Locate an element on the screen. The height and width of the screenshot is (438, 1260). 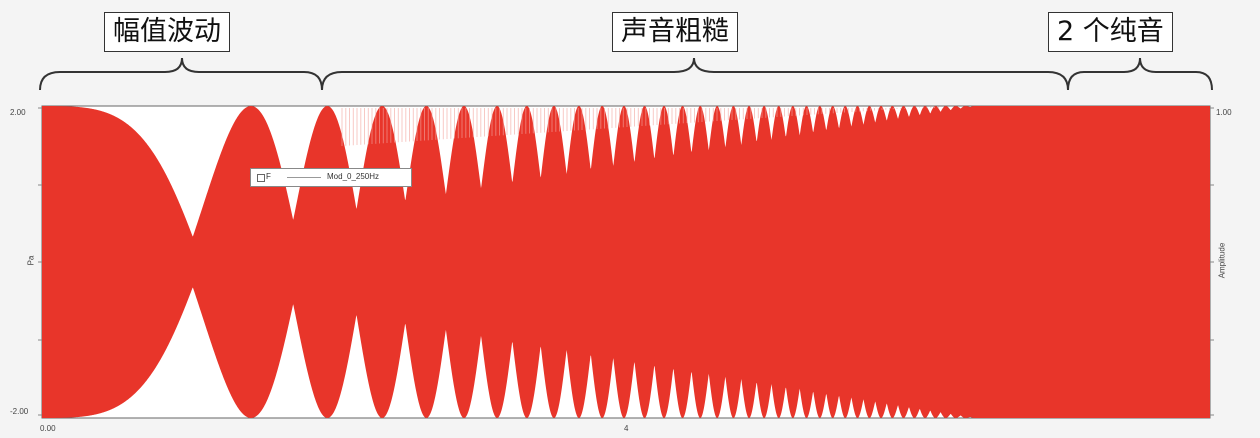
annotation-two-pure-tones: 2 个纯音 is located at coordinates (1110, 32).